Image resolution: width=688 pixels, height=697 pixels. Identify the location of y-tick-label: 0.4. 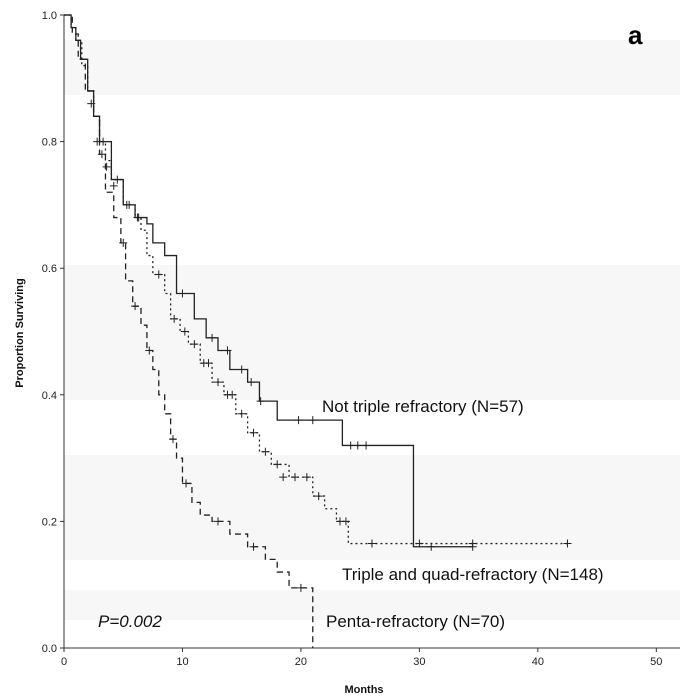
(49, 396).